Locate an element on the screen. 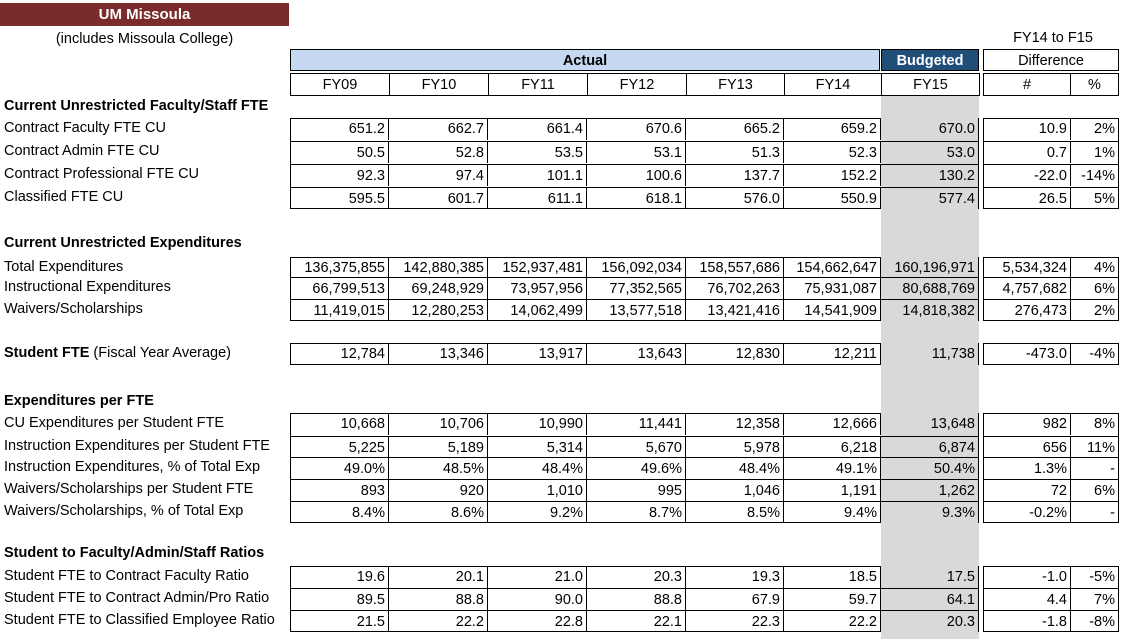  value-cell-fy15: 50.4% is located at coordinates (930, 468).